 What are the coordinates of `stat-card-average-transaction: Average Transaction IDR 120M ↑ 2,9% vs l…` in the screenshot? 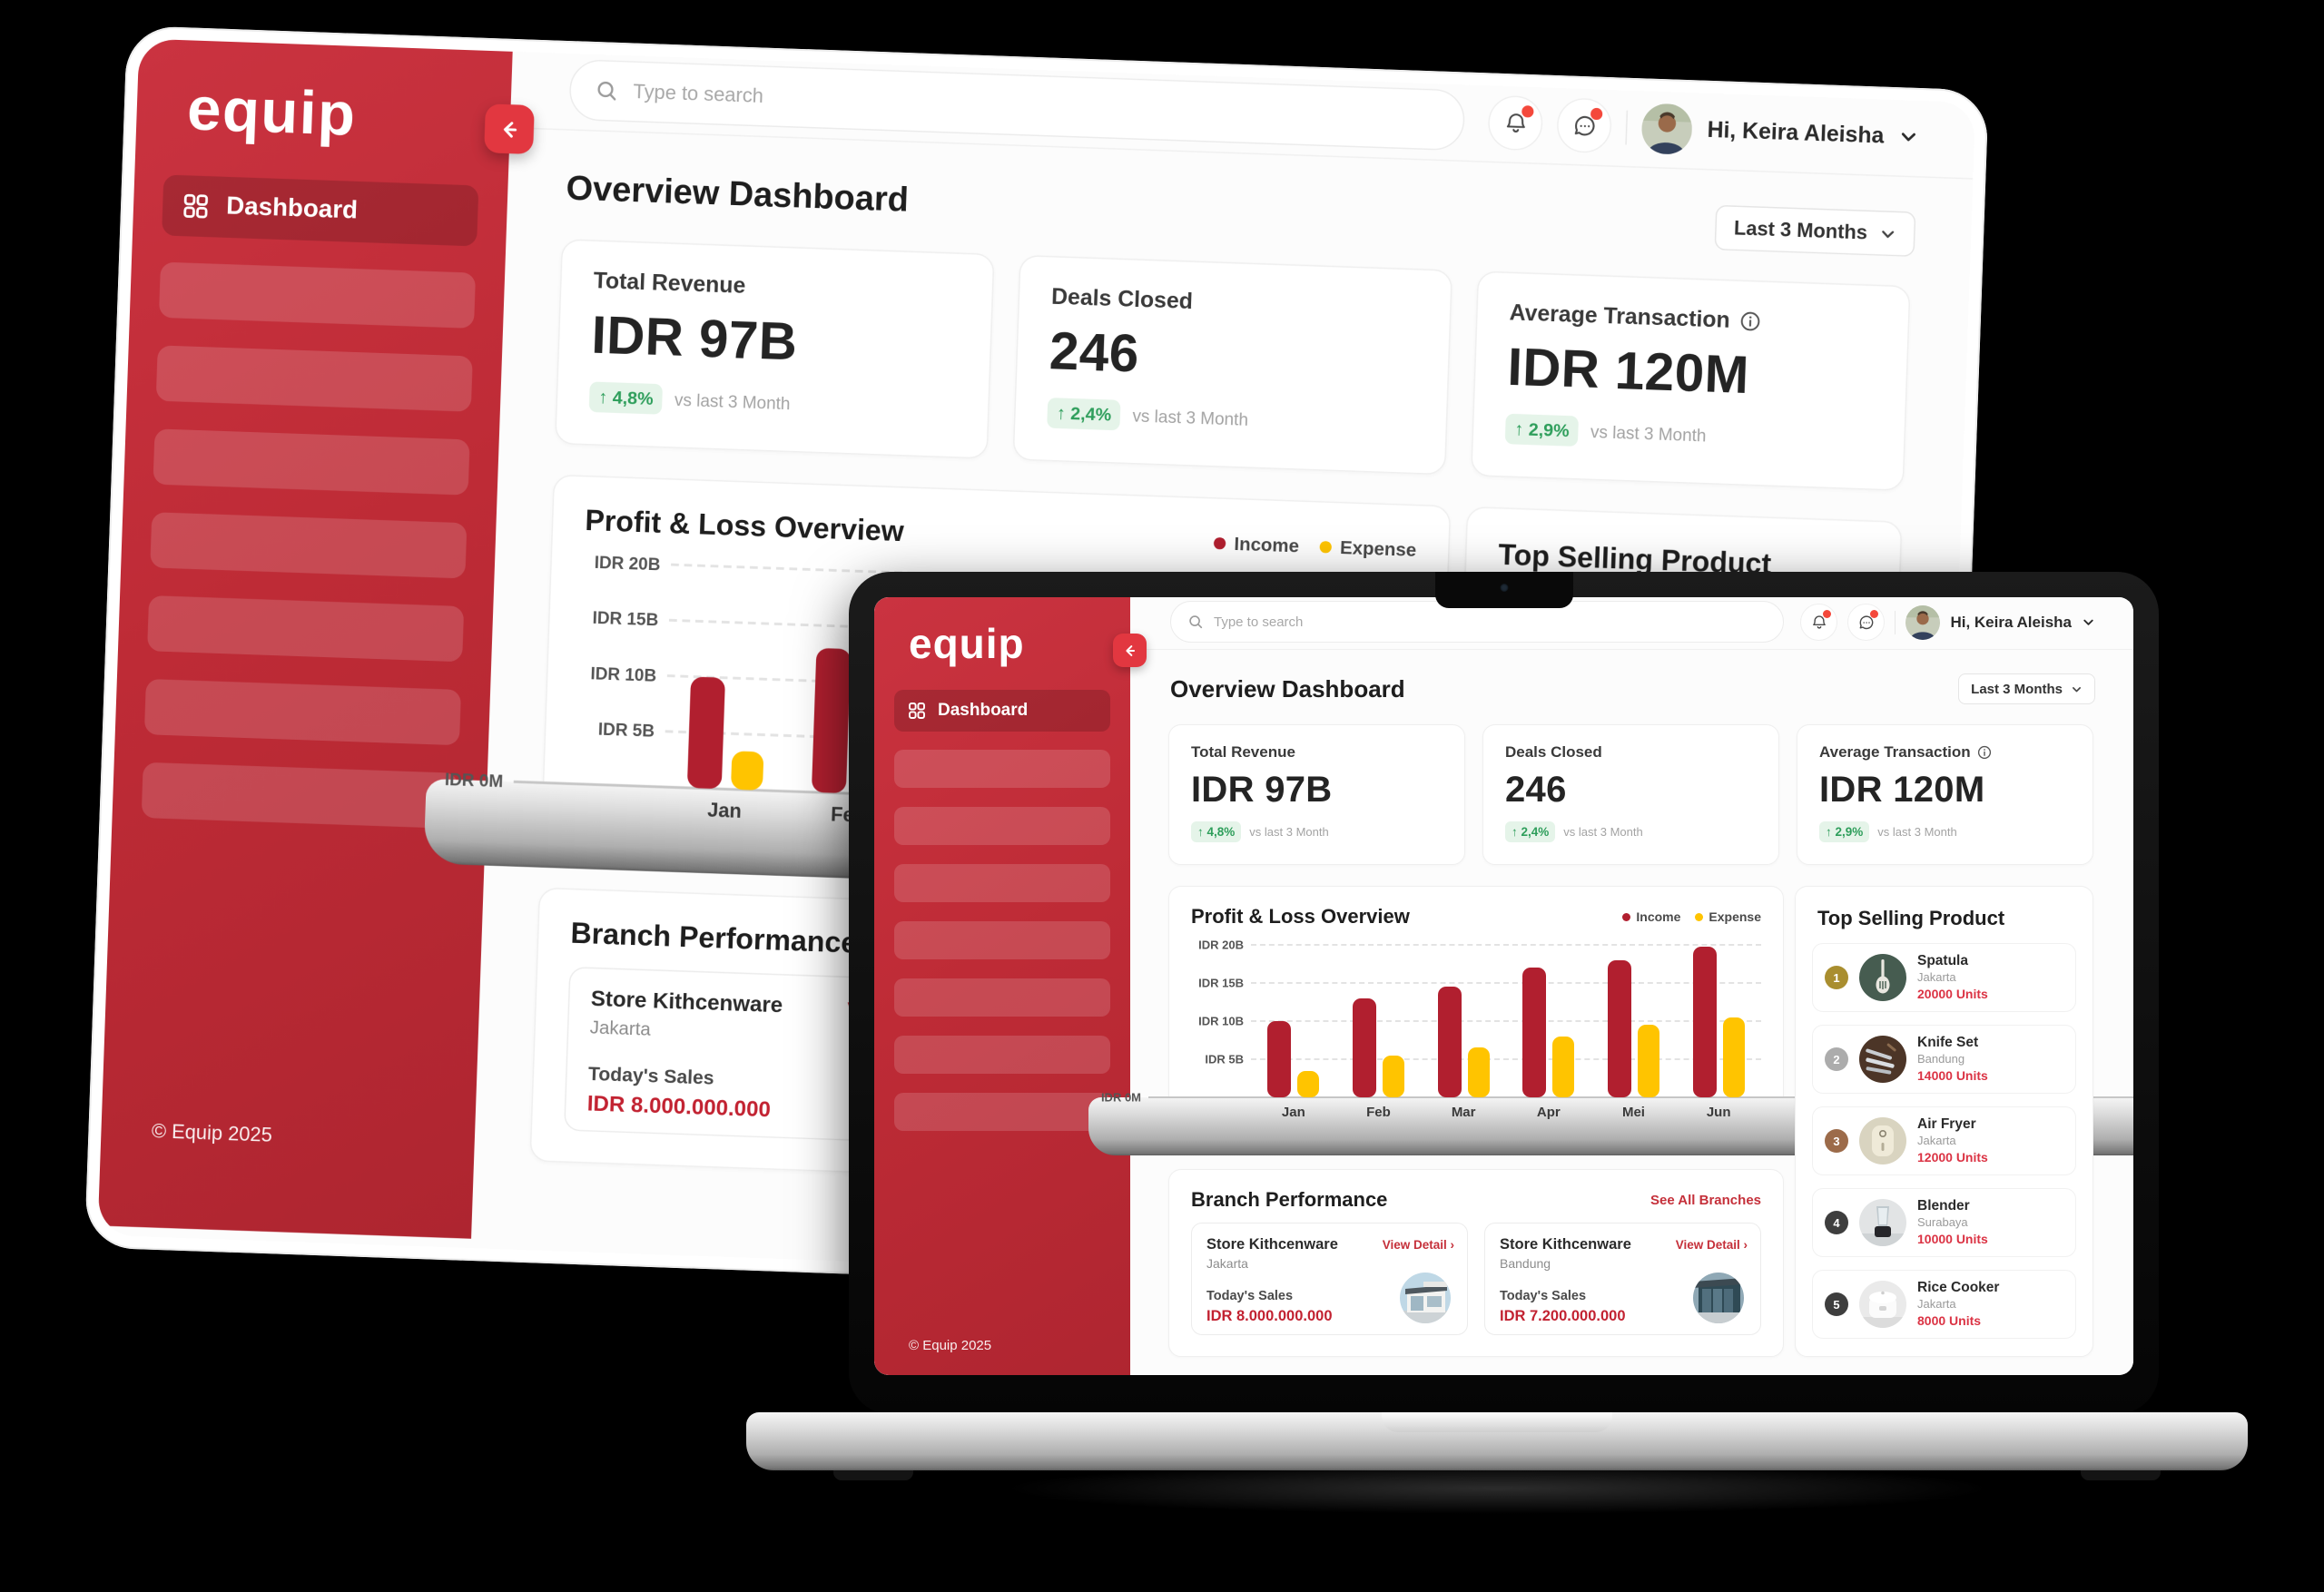 It's located at (1945, 794).